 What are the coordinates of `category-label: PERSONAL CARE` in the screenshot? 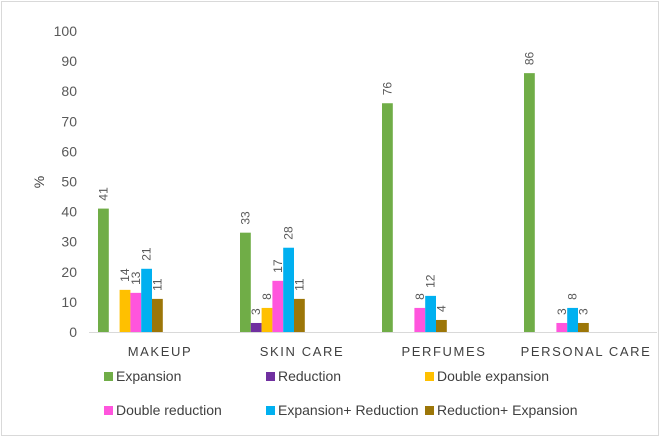 It's located at (586, 351).